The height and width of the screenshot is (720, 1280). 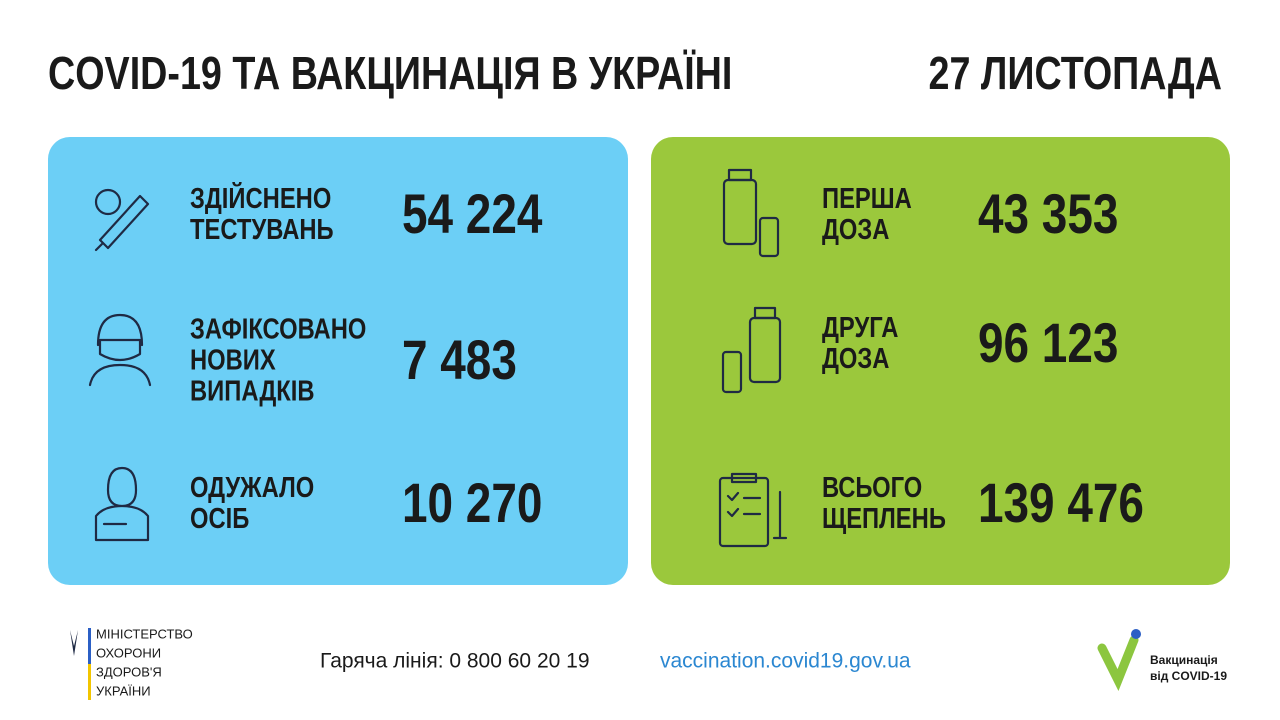 What do you see at coordinates (1184, 660) in the screenshot?
I see `logo-text: Вакцинація` at bounding box center [1184, 660].